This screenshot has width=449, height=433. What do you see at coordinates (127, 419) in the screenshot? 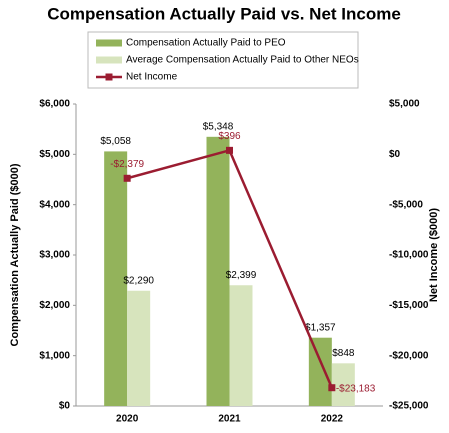
I see `x-tick-label: 2020` at bounding box center [127, 419].